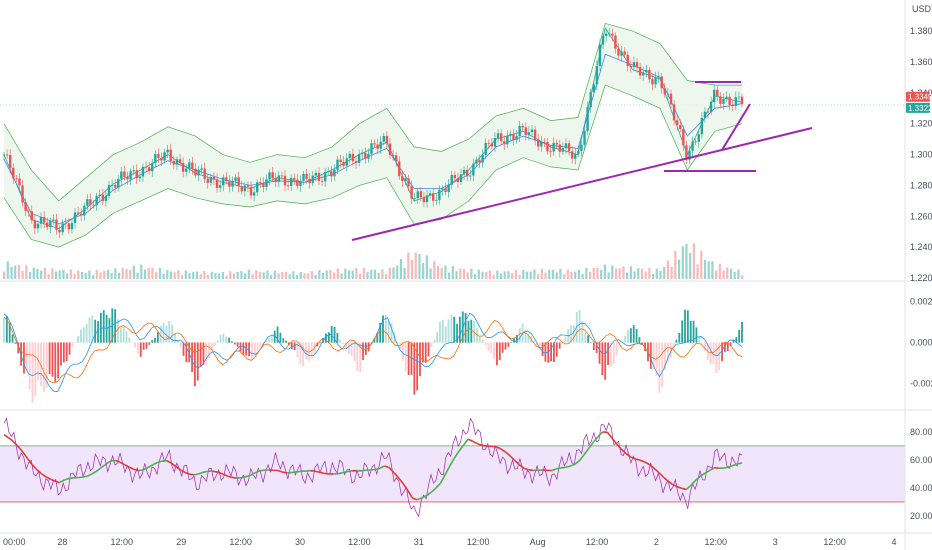  What do you see at coordinates (736, 127) in the screenshot?
I see `trendline-breakout` at bounding box center [736, 127].